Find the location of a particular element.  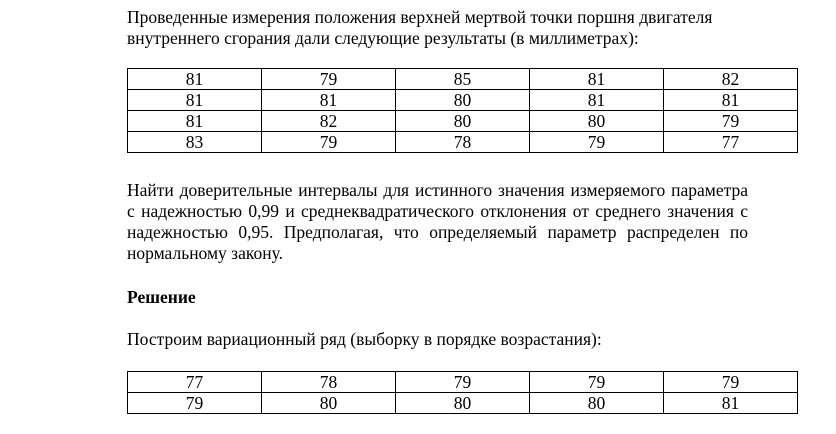

variation-series-table-body: 77 78 79 79 79 79 80 80 80 81 is located at coordinates (462, 392).